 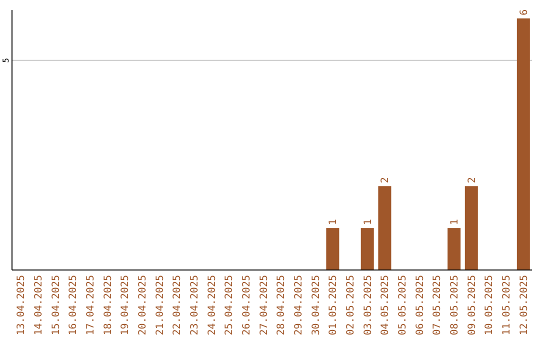 What do you see at coordinates (438, 305) in the screenshot?
I see `x-tick-label: 07.05.2025` at bounding box center [438, 305].